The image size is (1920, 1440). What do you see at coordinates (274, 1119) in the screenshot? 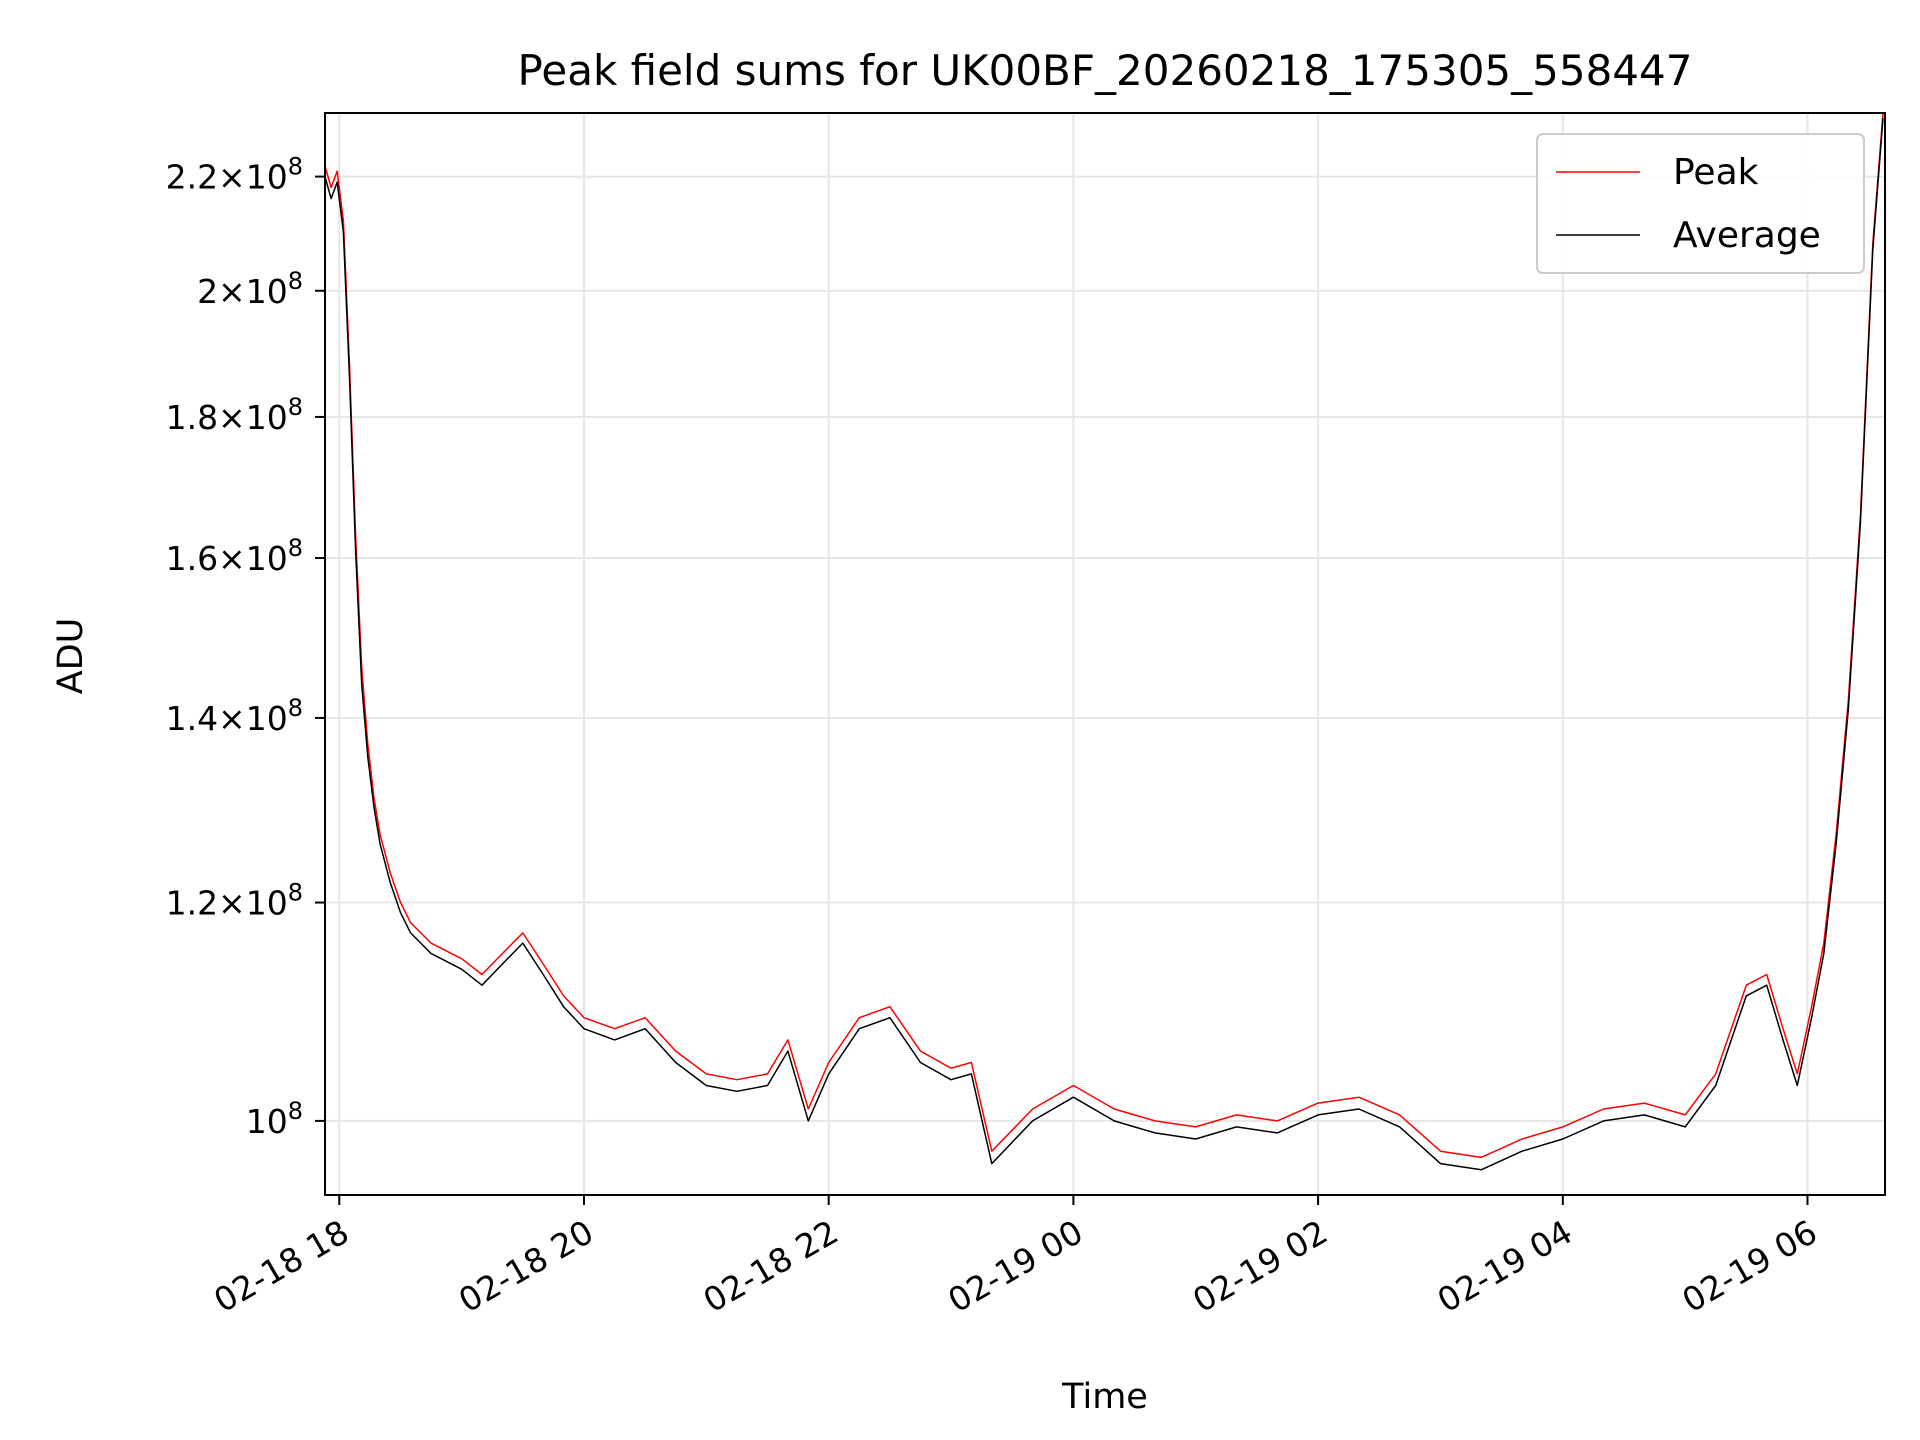
I see `y-tick-label: 108` at bounding box center [274, 1119].